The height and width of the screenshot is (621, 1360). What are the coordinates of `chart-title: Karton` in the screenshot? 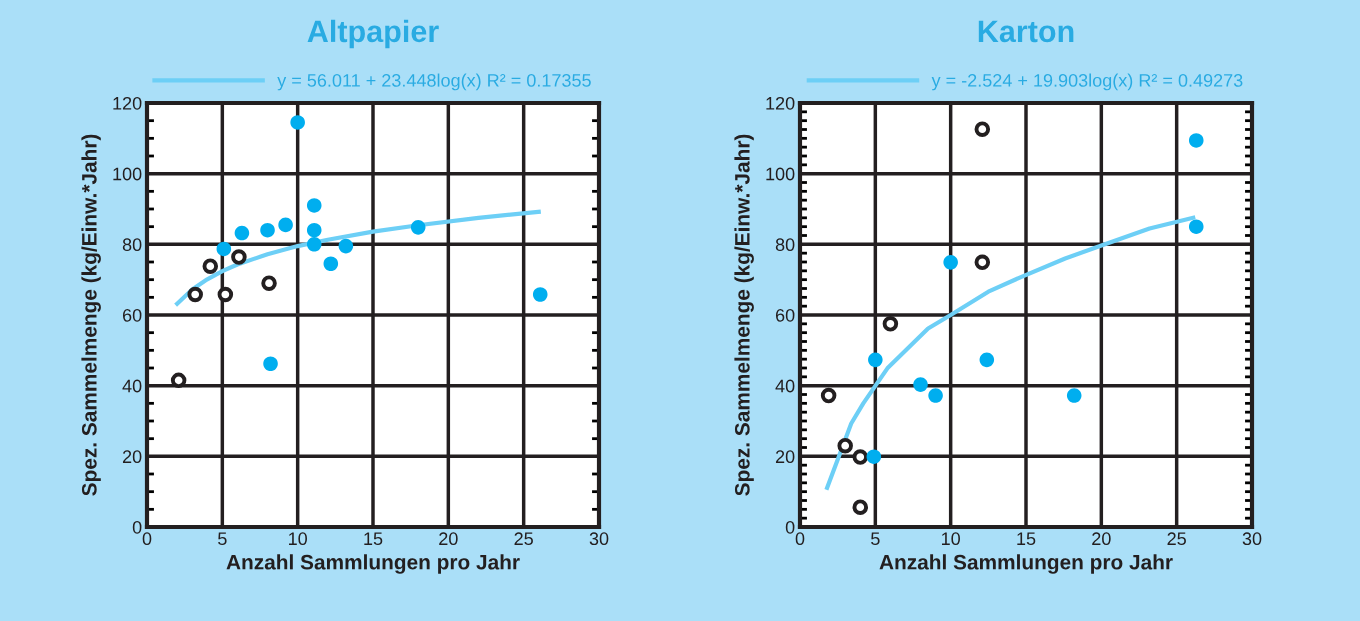 It's located at (1026, 31).